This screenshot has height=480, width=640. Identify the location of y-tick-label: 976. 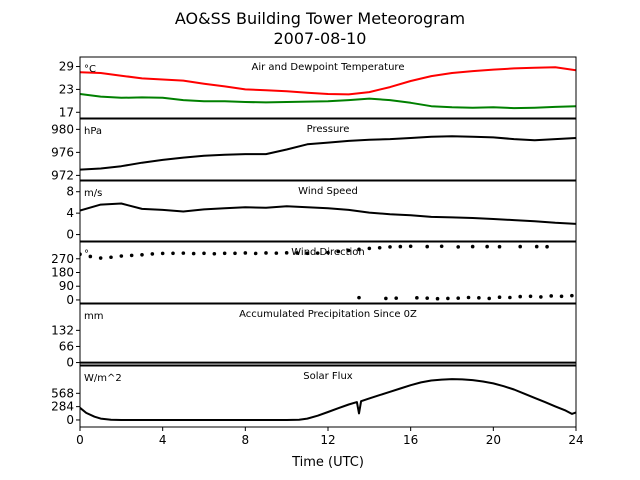
(62, 152).